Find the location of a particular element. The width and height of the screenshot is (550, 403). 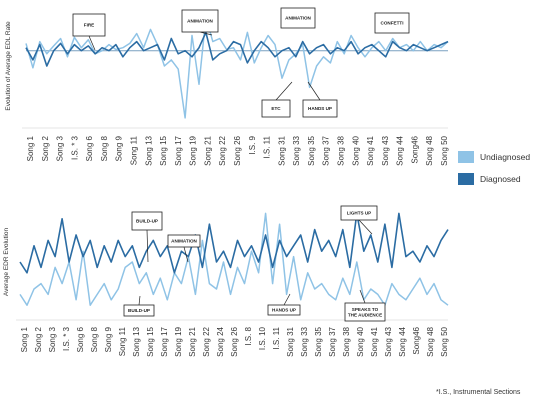

x-tick-label: Song 37 is located at coordinates (326, 150).